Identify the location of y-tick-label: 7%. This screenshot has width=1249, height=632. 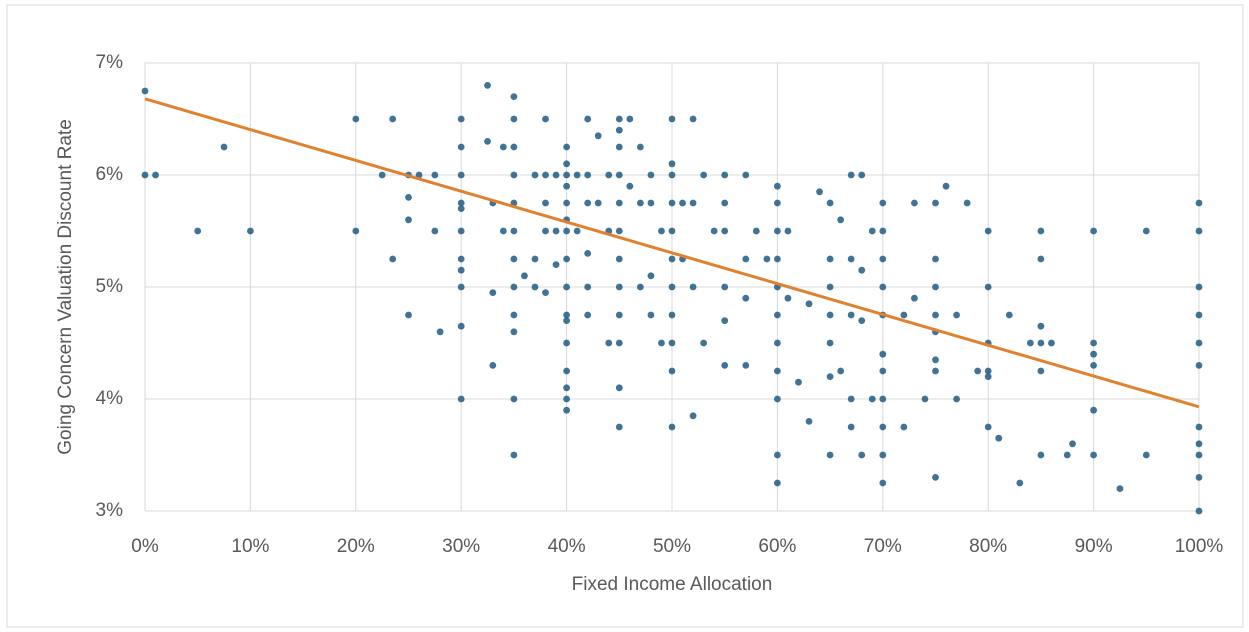
(110, 62).